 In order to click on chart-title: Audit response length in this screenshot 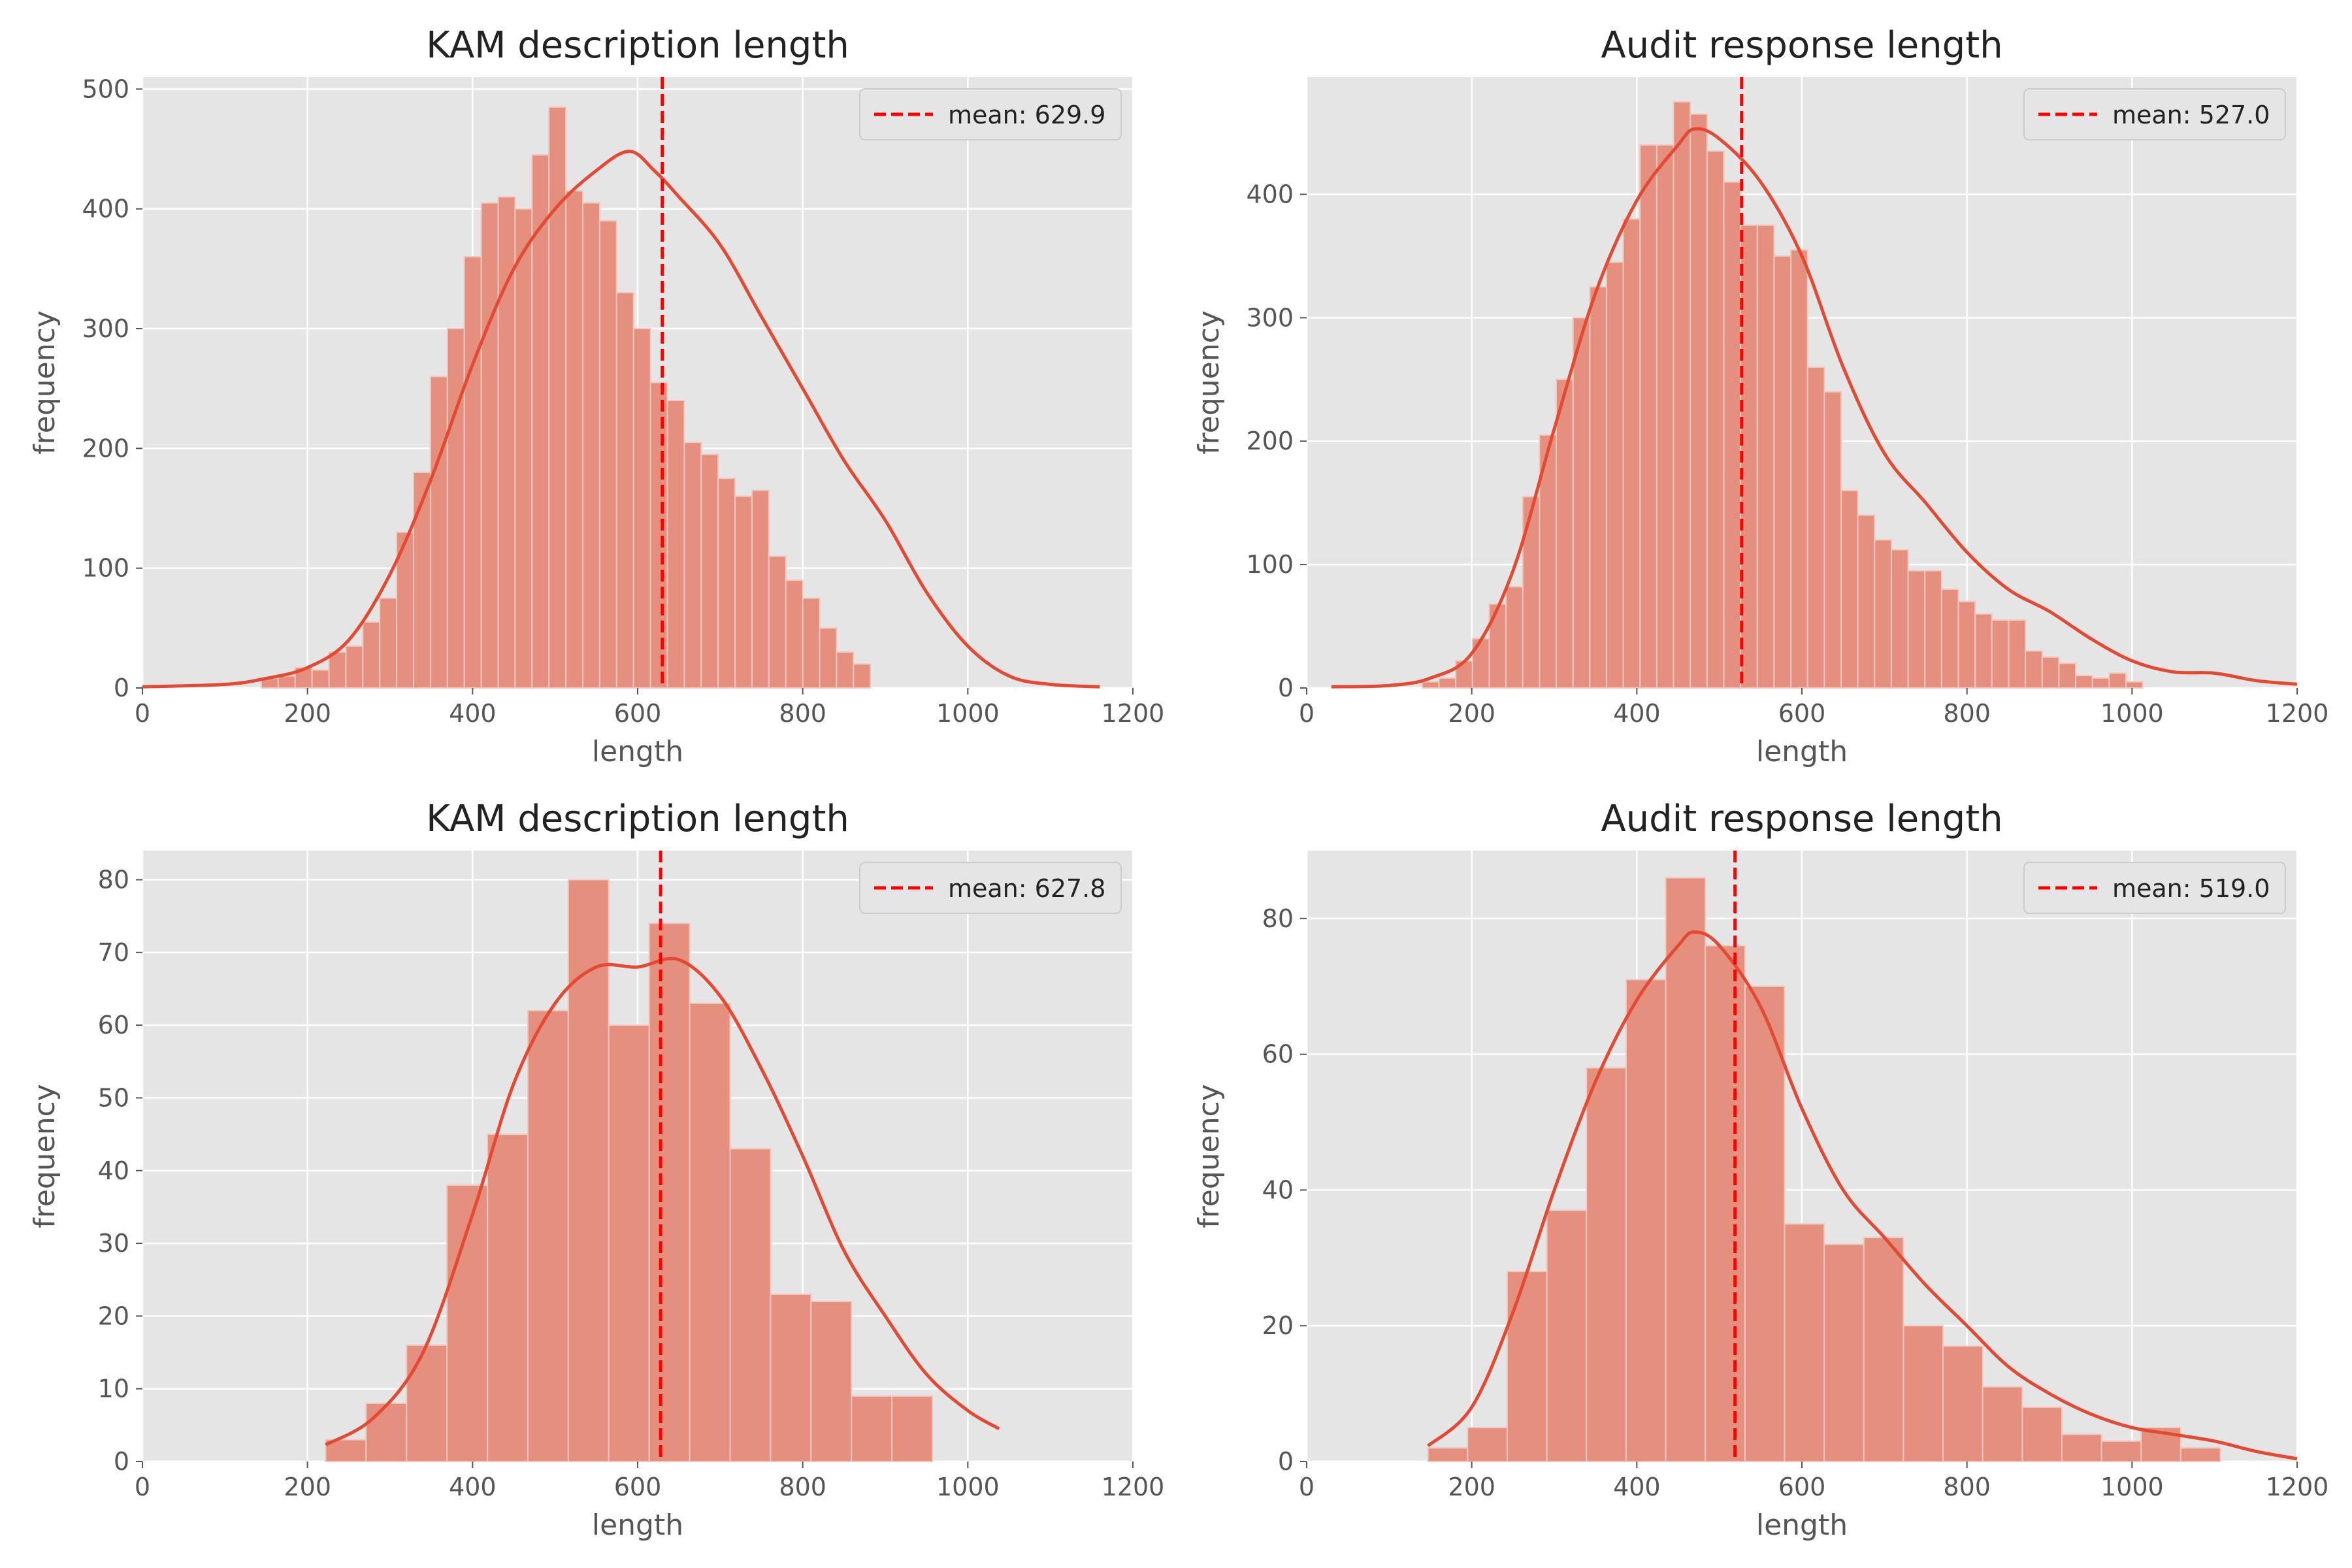, I will do `click(1801, 45)`.